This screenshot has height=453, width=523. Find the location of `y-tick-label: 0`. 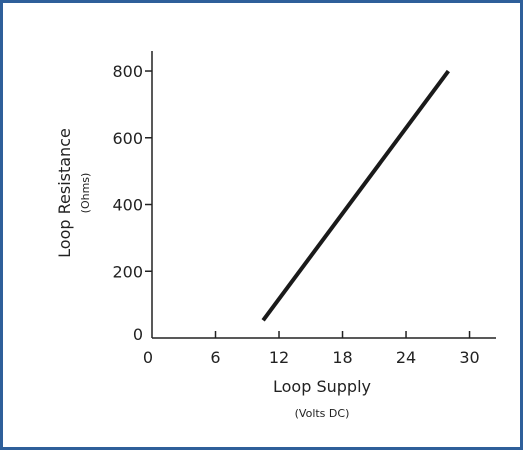

y-tick-label: 0 is located at coordinates (138, 334).